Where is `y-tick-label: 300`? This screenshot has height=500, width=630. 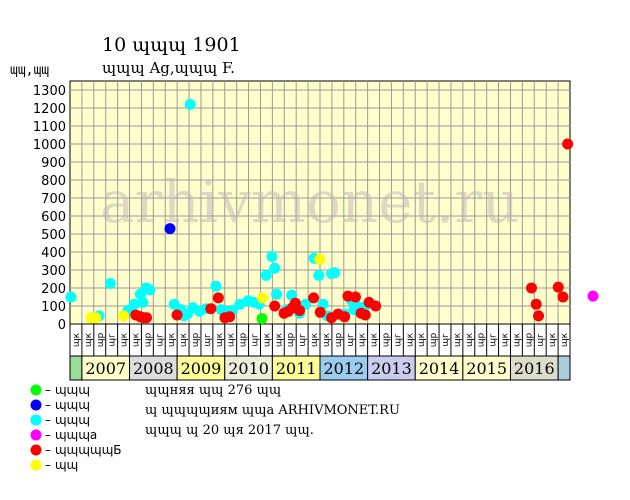 y-tick-label: 300 is located at coordinates (53, 271).